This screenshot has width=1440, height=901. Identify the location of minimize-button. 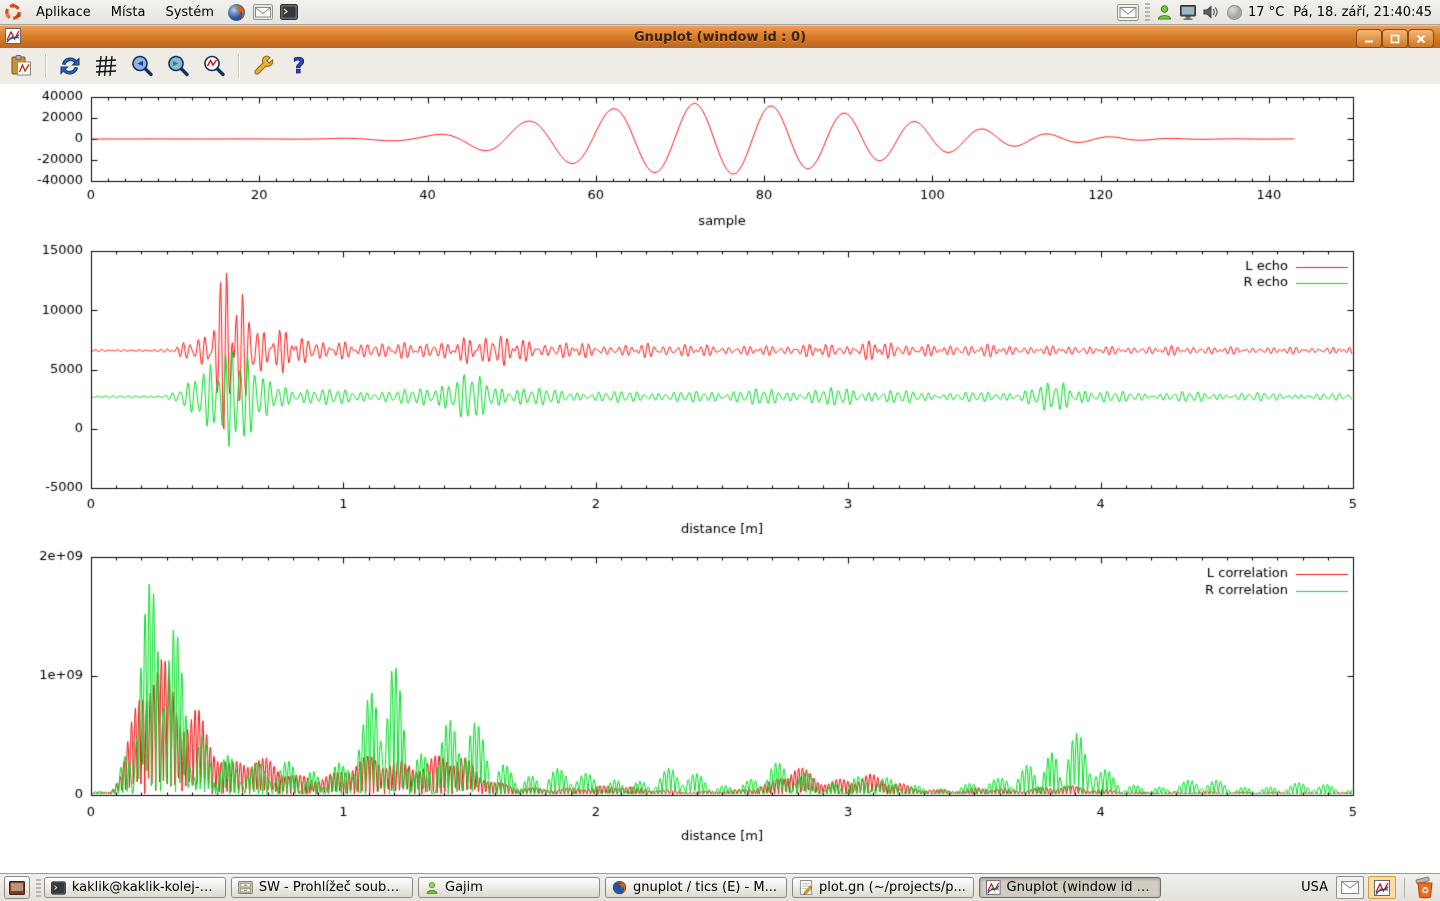
(1369, 38).